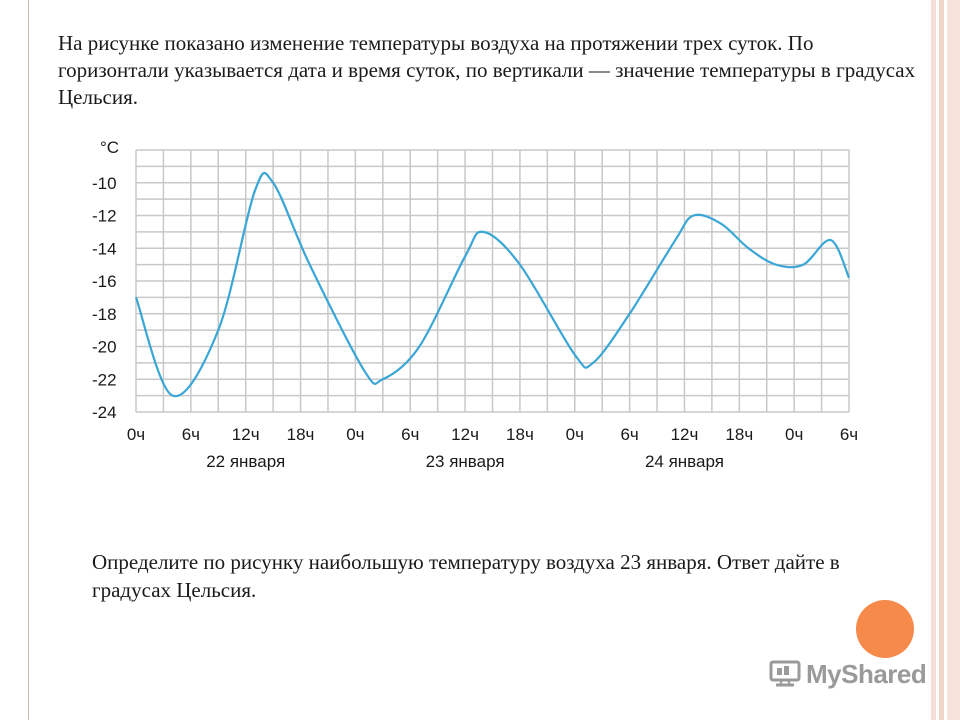 Image resolution: width=960 pixels, height=720 pixels. I want to click on myshared-logo: MyShared, so click(847, 674).